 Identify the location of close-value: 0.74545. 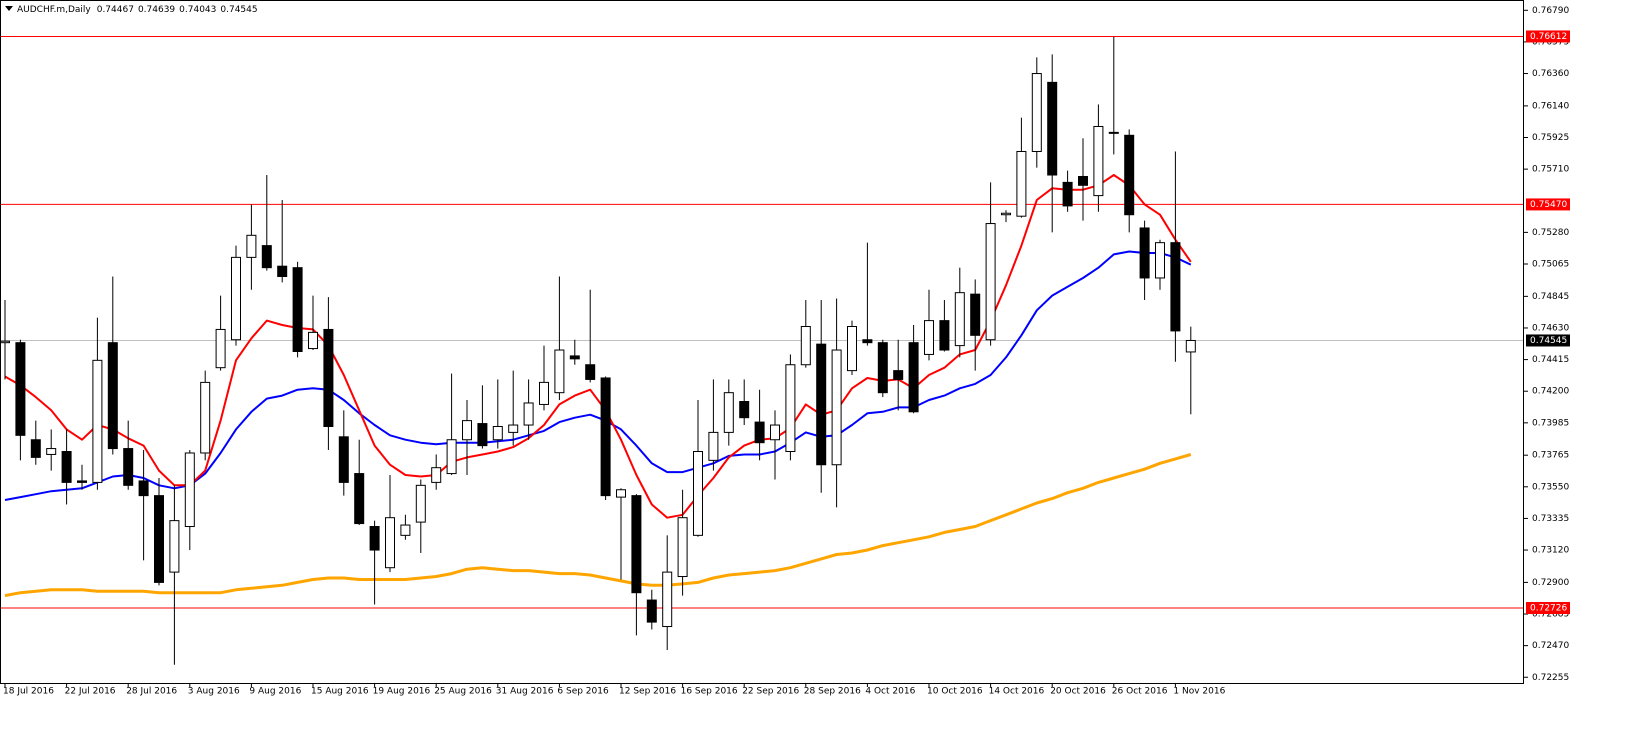
(238, 10).